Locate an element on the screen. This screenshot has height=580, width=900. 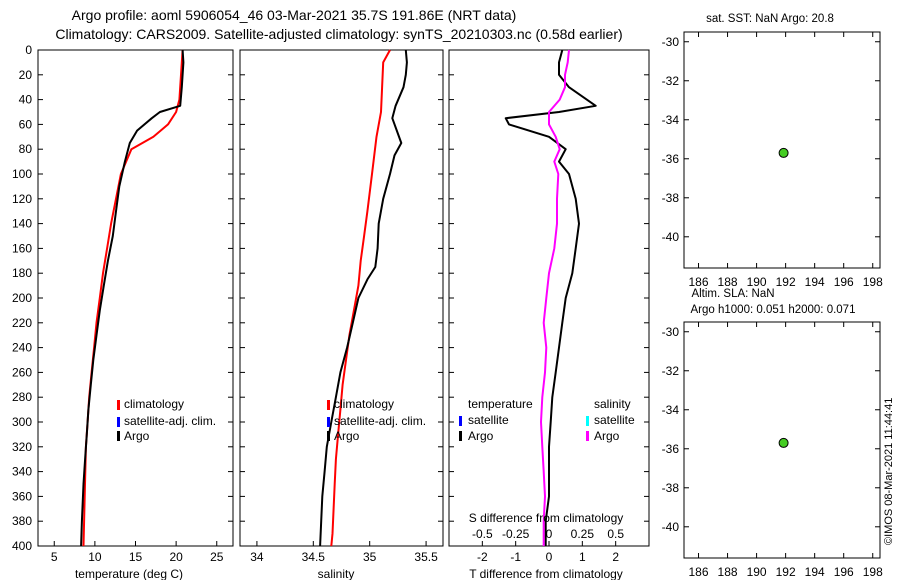
argo-position-marker is located at coordinates (783, 152).